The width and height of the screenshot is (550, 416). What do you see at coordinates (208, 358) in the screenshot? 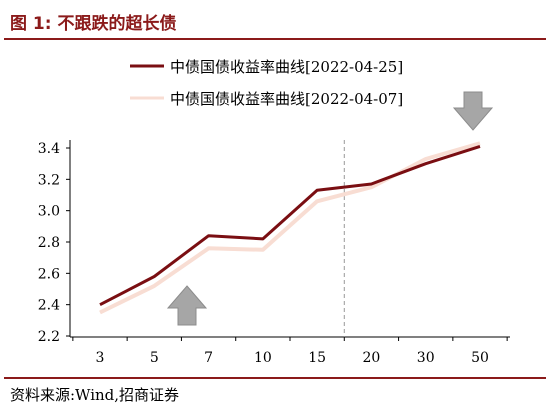
I see `x-tick-label: 7` at bounding box center [208, 358].